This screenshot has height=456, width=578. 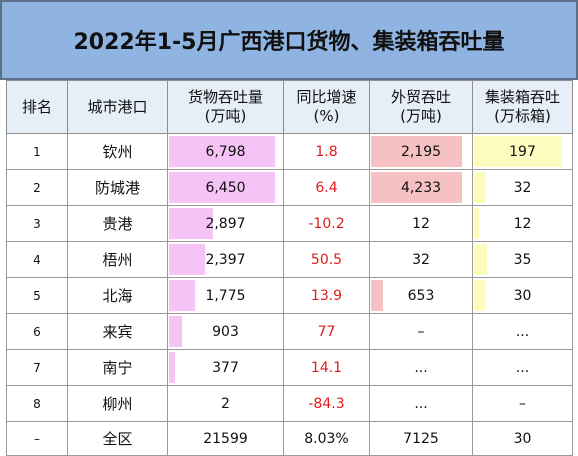 I want to click on city-cell-value: 贵港, so click(x=117, y=224).